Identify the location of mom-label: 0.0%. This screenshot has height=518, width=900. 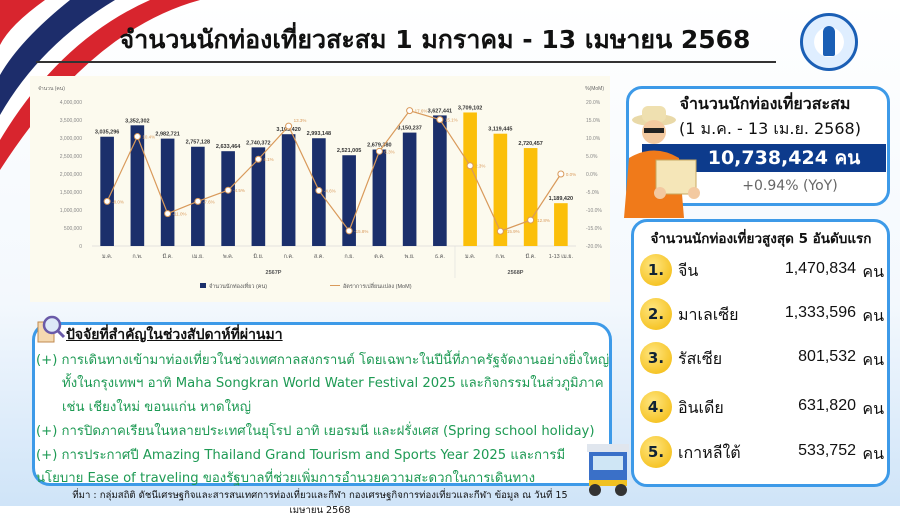
(571, 174).